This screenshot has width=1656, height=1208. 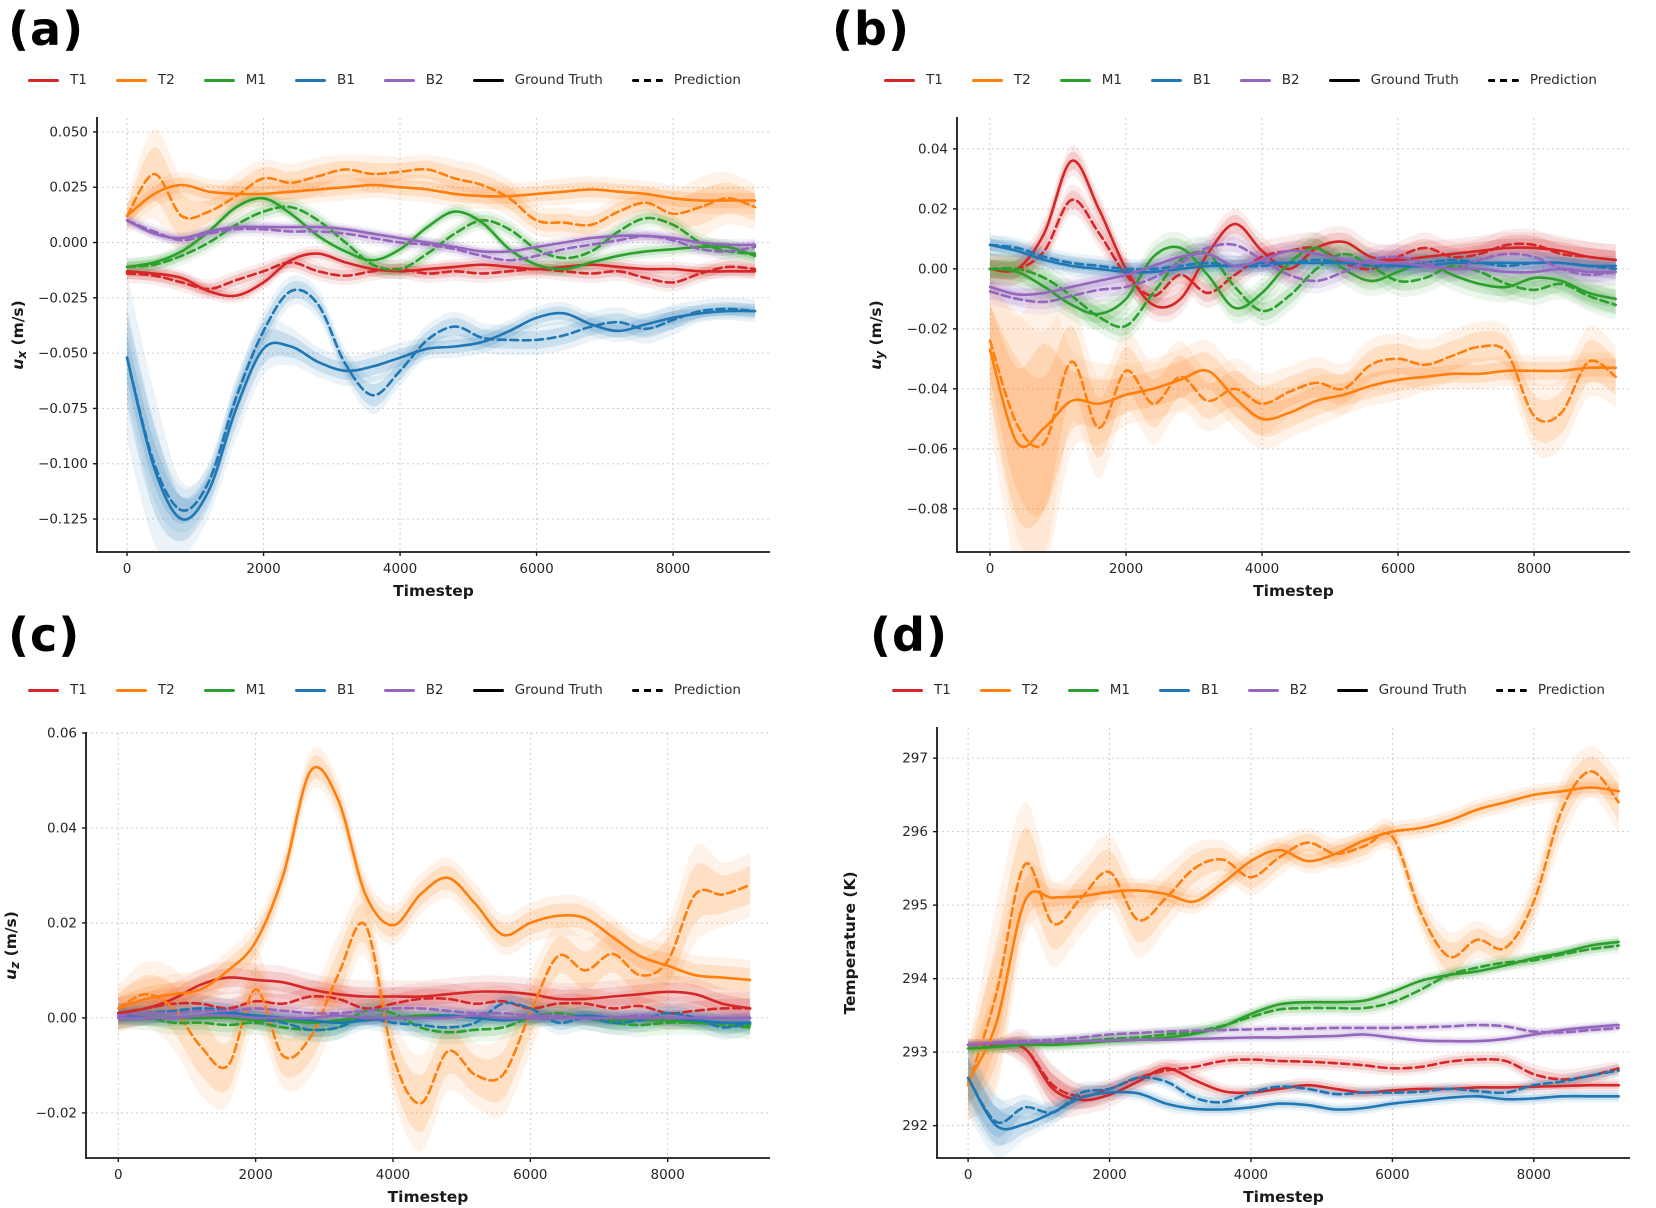 I want to click on y-axis-label: ux (m/s), so click(x=19, y=334).